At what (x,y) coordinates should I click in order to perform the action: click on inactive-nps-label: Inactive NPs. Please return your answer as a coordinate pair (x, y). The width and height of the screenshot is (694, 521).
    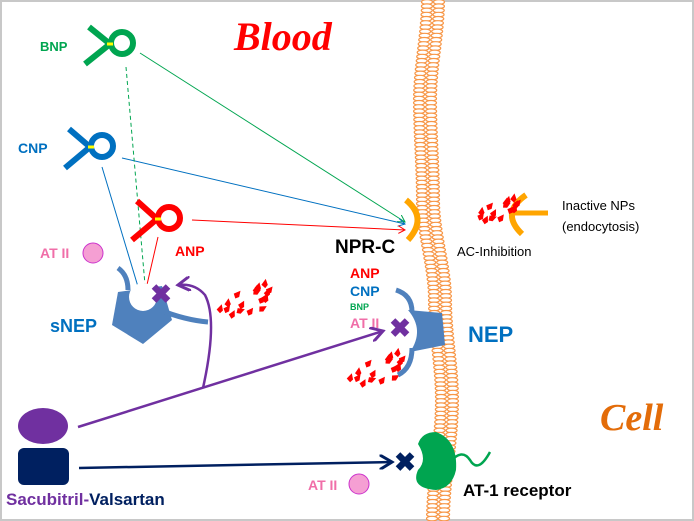
    Looking at the image, I should click on (598, 205).